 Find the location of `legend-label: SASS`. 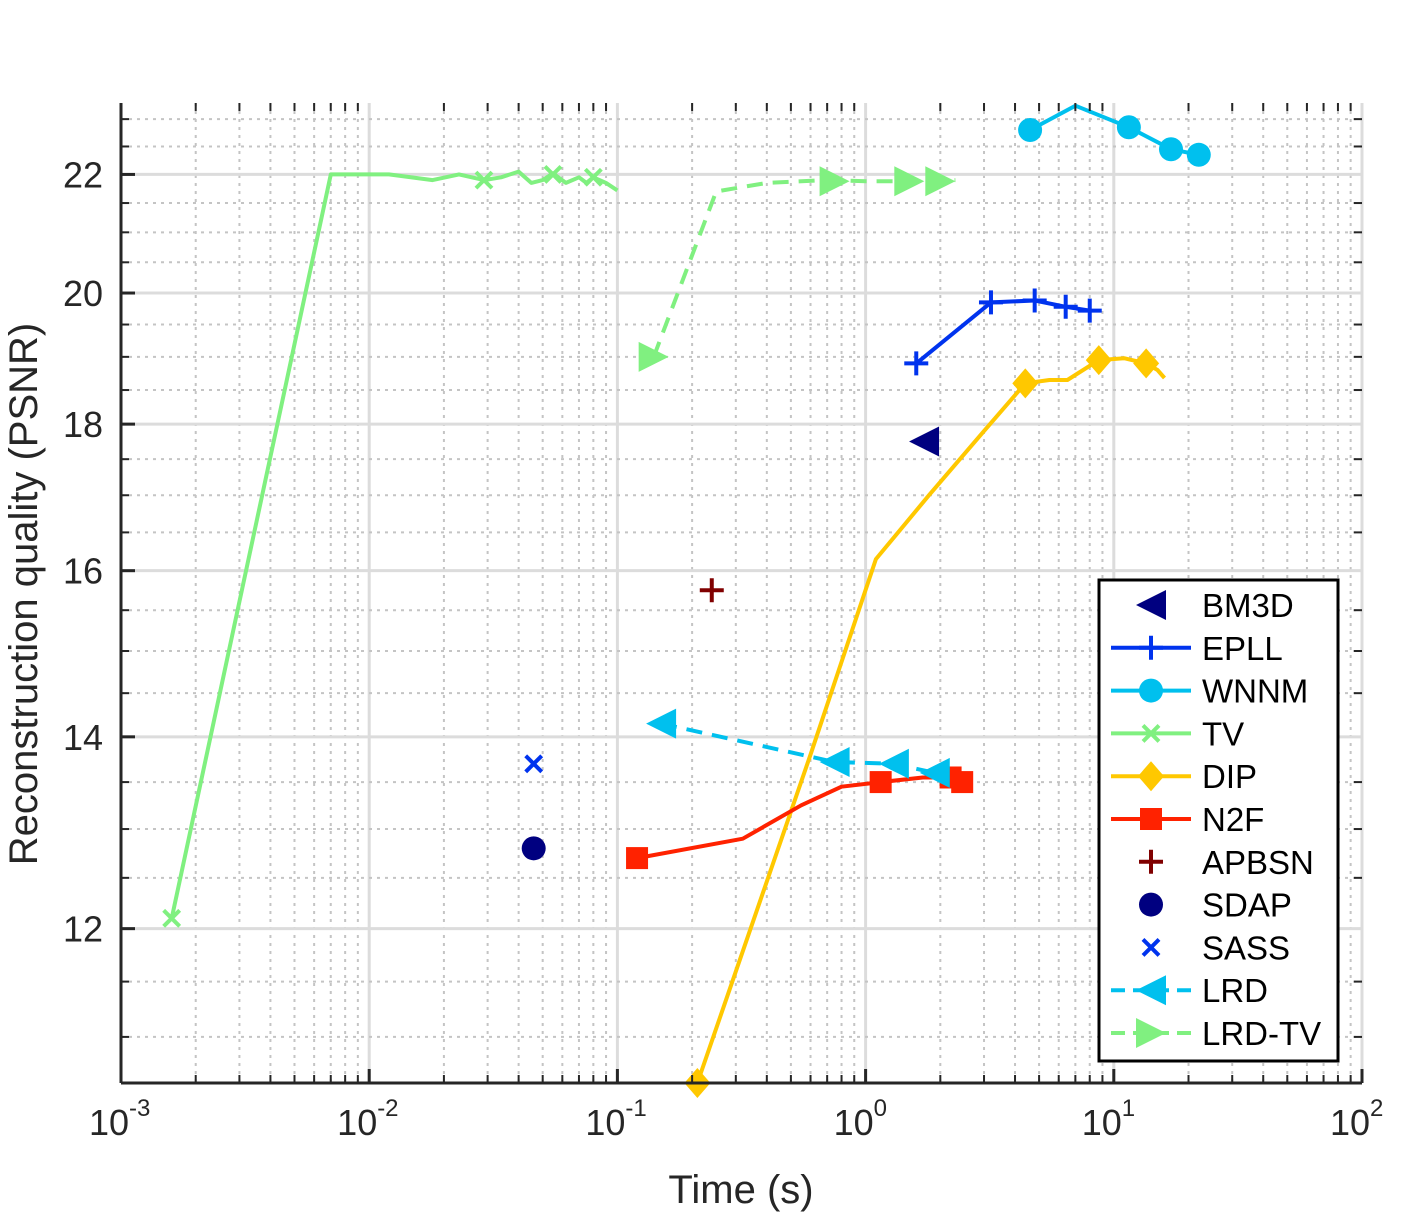

legend-label: SASS is located at coordinates (1246, 947).